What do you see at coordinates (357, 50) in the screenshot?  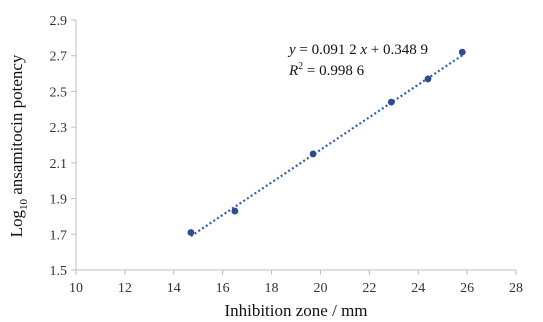 I see `regression-equation: y = 0.091 2 x + 0.348 9` at bounding box center [357, 50].